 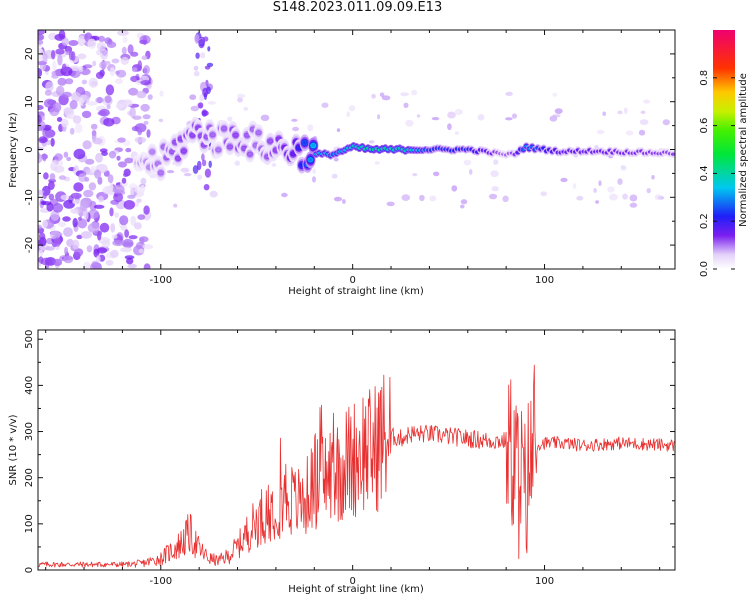 What do you see at coordinates (29, 101) in the screenshot?
I see `top-y-tick-label: 10` at bounding box center [29, 101].